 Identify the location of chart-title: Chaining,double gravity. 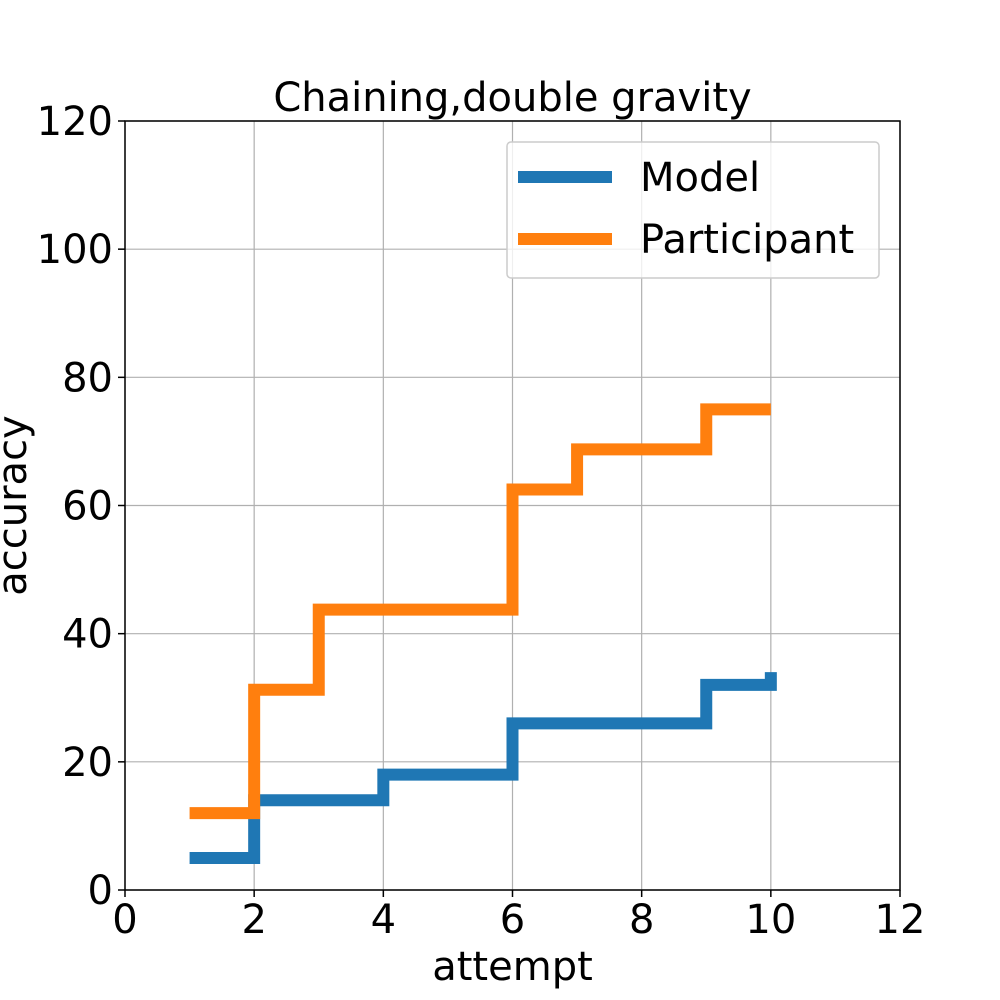
(512, 98).